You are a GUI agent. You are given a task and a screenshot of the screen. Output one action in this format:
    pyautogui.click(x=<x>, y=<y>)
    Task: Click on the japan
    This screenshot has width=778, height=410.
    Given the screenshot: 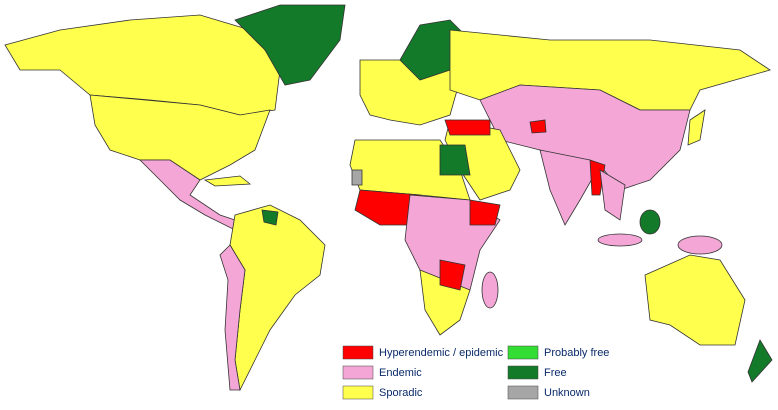 What is the action you would take?
    pyautogui.click(x=696, y=127)
    